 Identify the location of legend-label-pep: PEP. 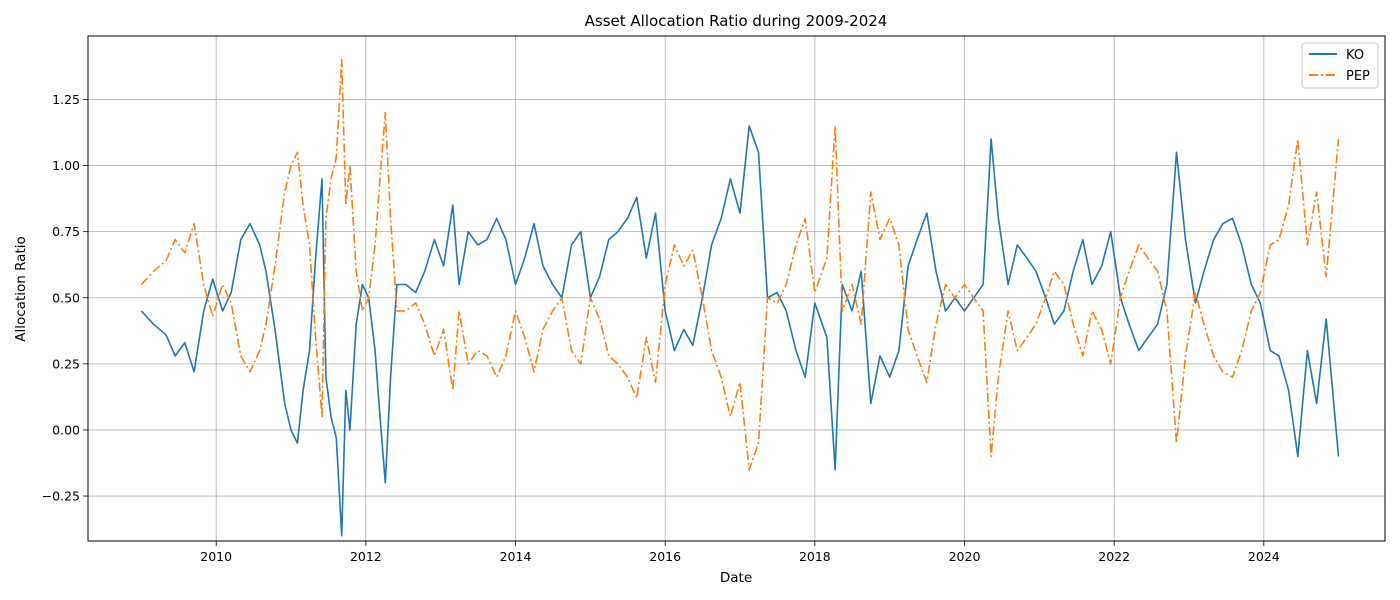
(1358, 76).